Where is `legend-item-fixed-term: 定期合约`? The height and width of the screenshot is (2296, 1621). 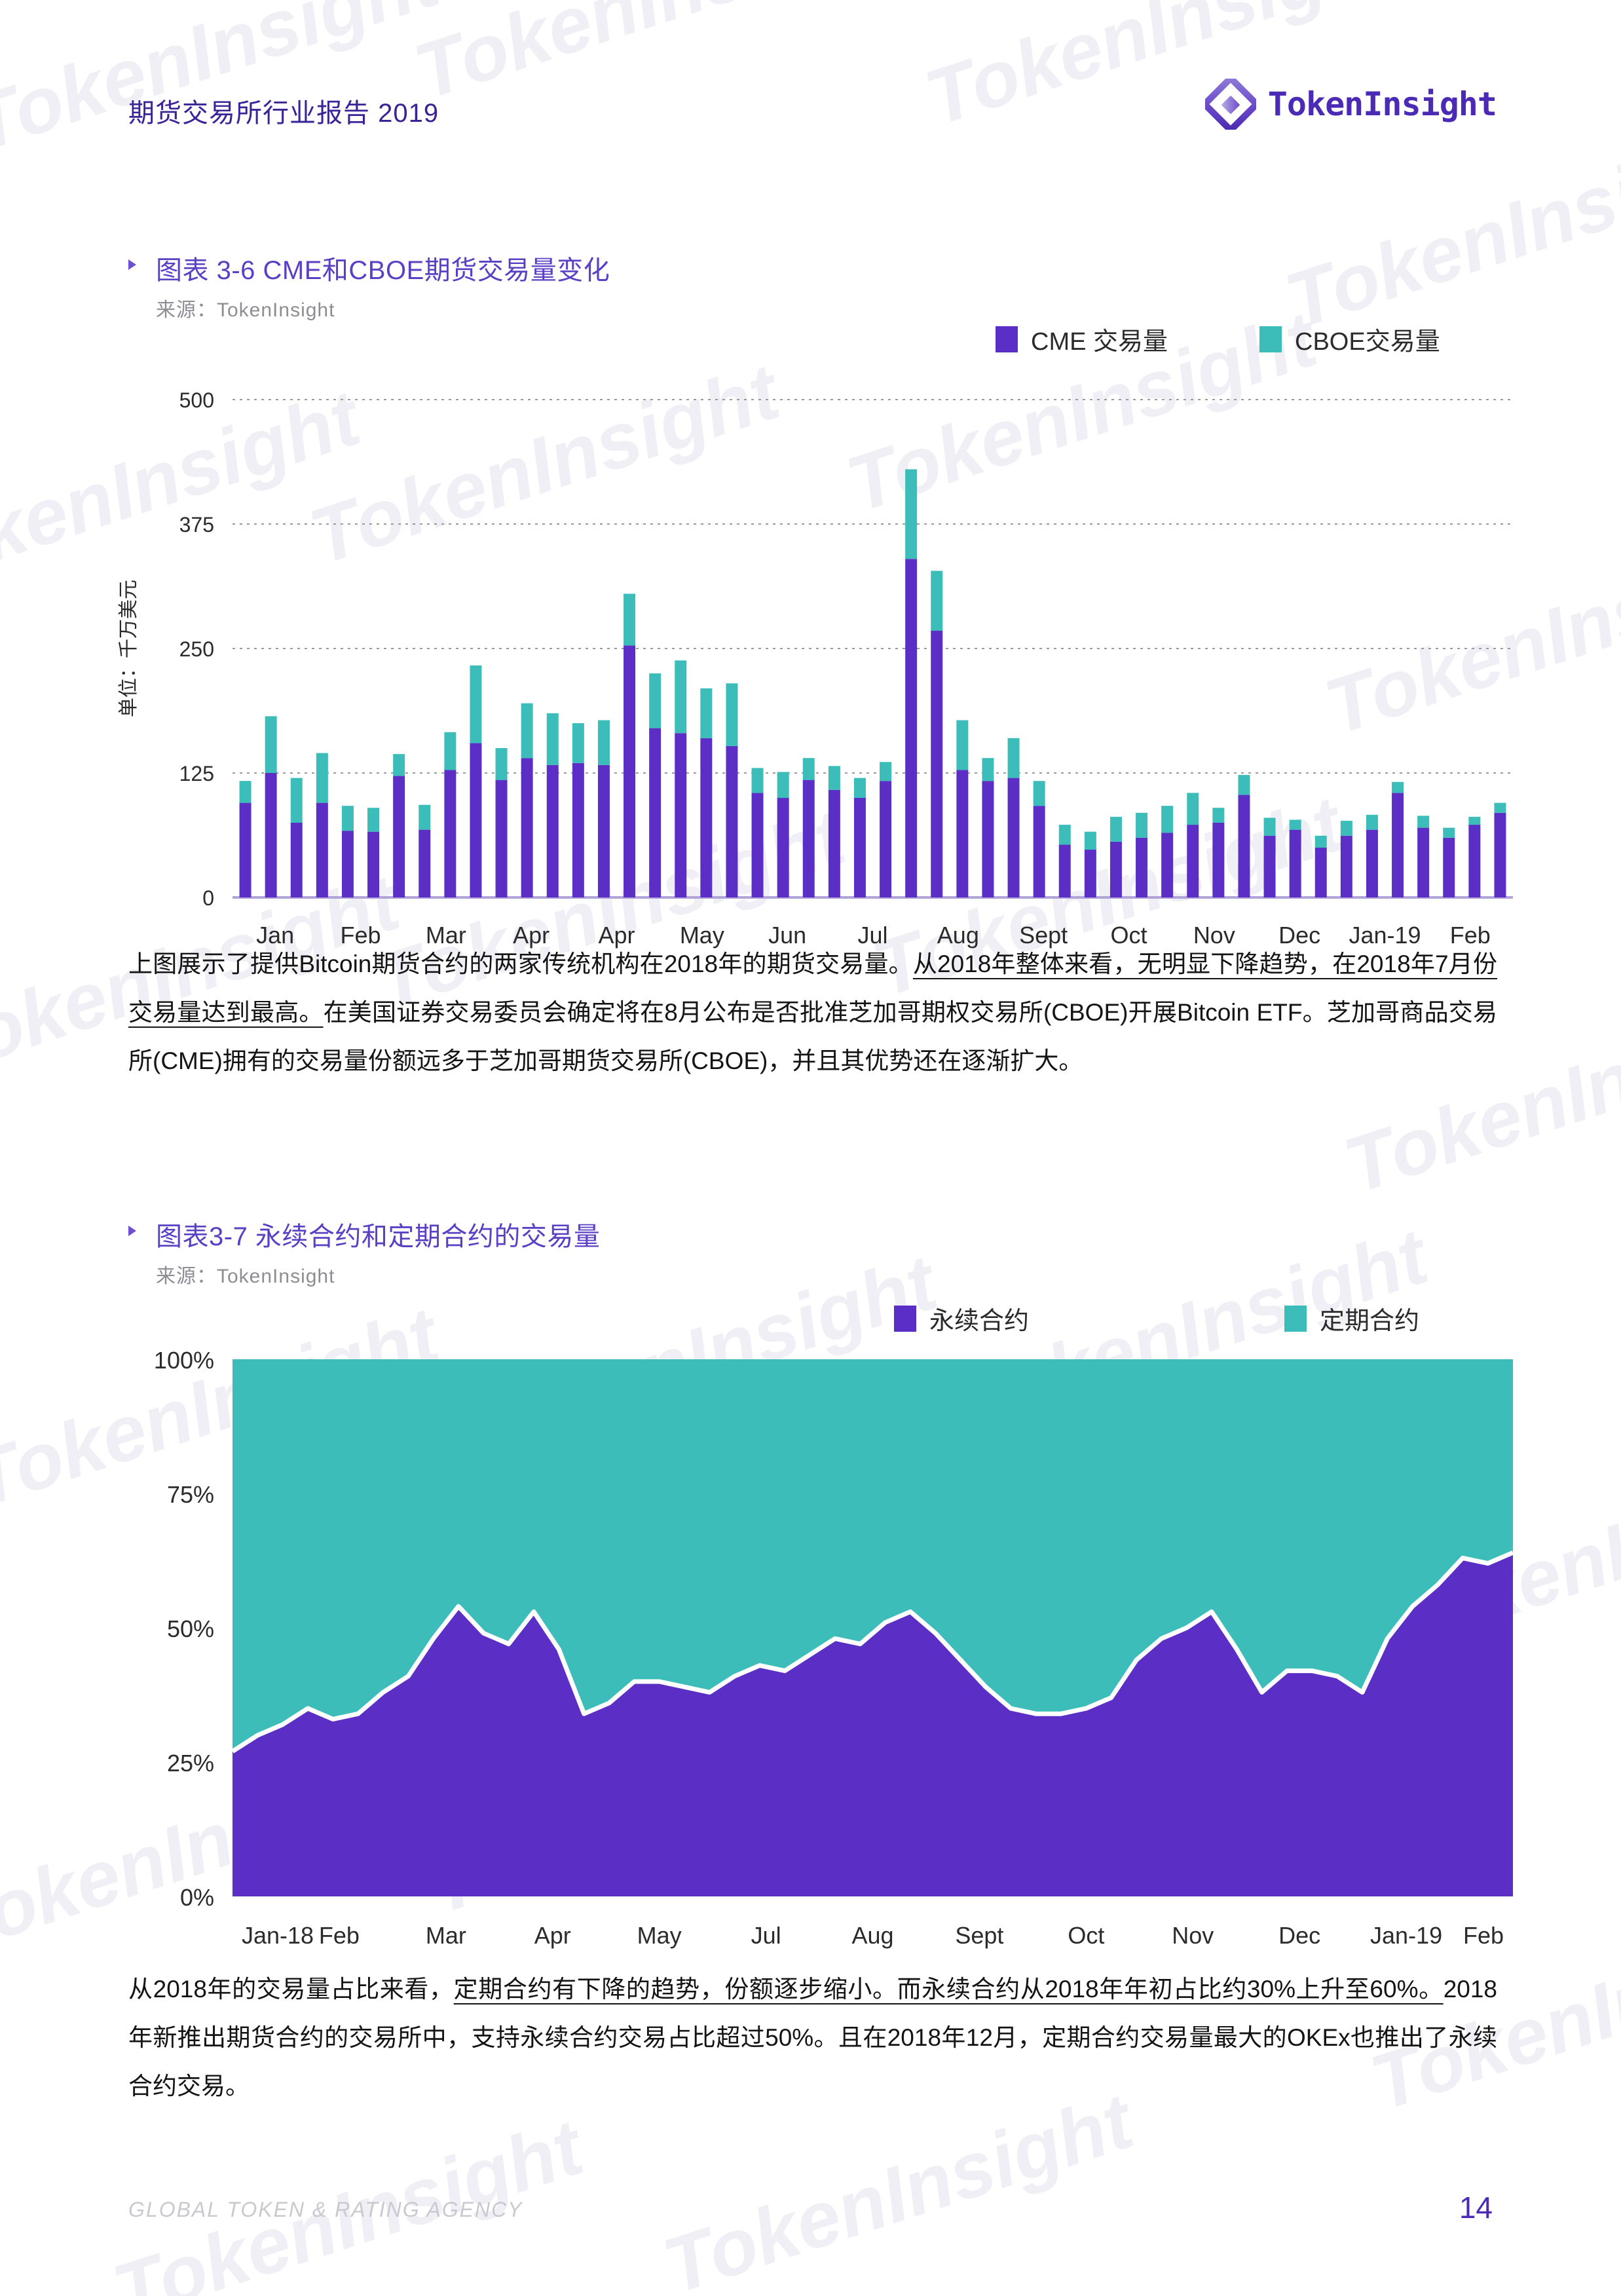
legend-item-fixed-term: 定期合约 is located at coordinates (1351, 1318).